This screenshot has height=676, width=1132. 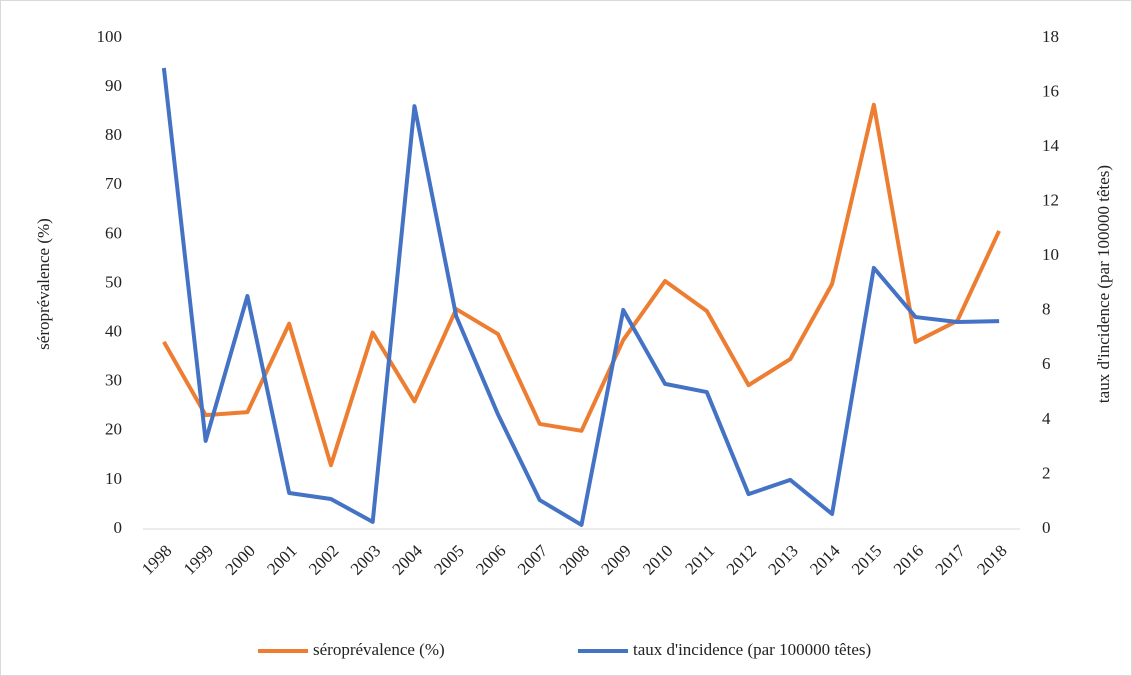 I want to click on y2-axis-title: taux d'incidence (par 100000 têtes), so click(x=1103, y=284).